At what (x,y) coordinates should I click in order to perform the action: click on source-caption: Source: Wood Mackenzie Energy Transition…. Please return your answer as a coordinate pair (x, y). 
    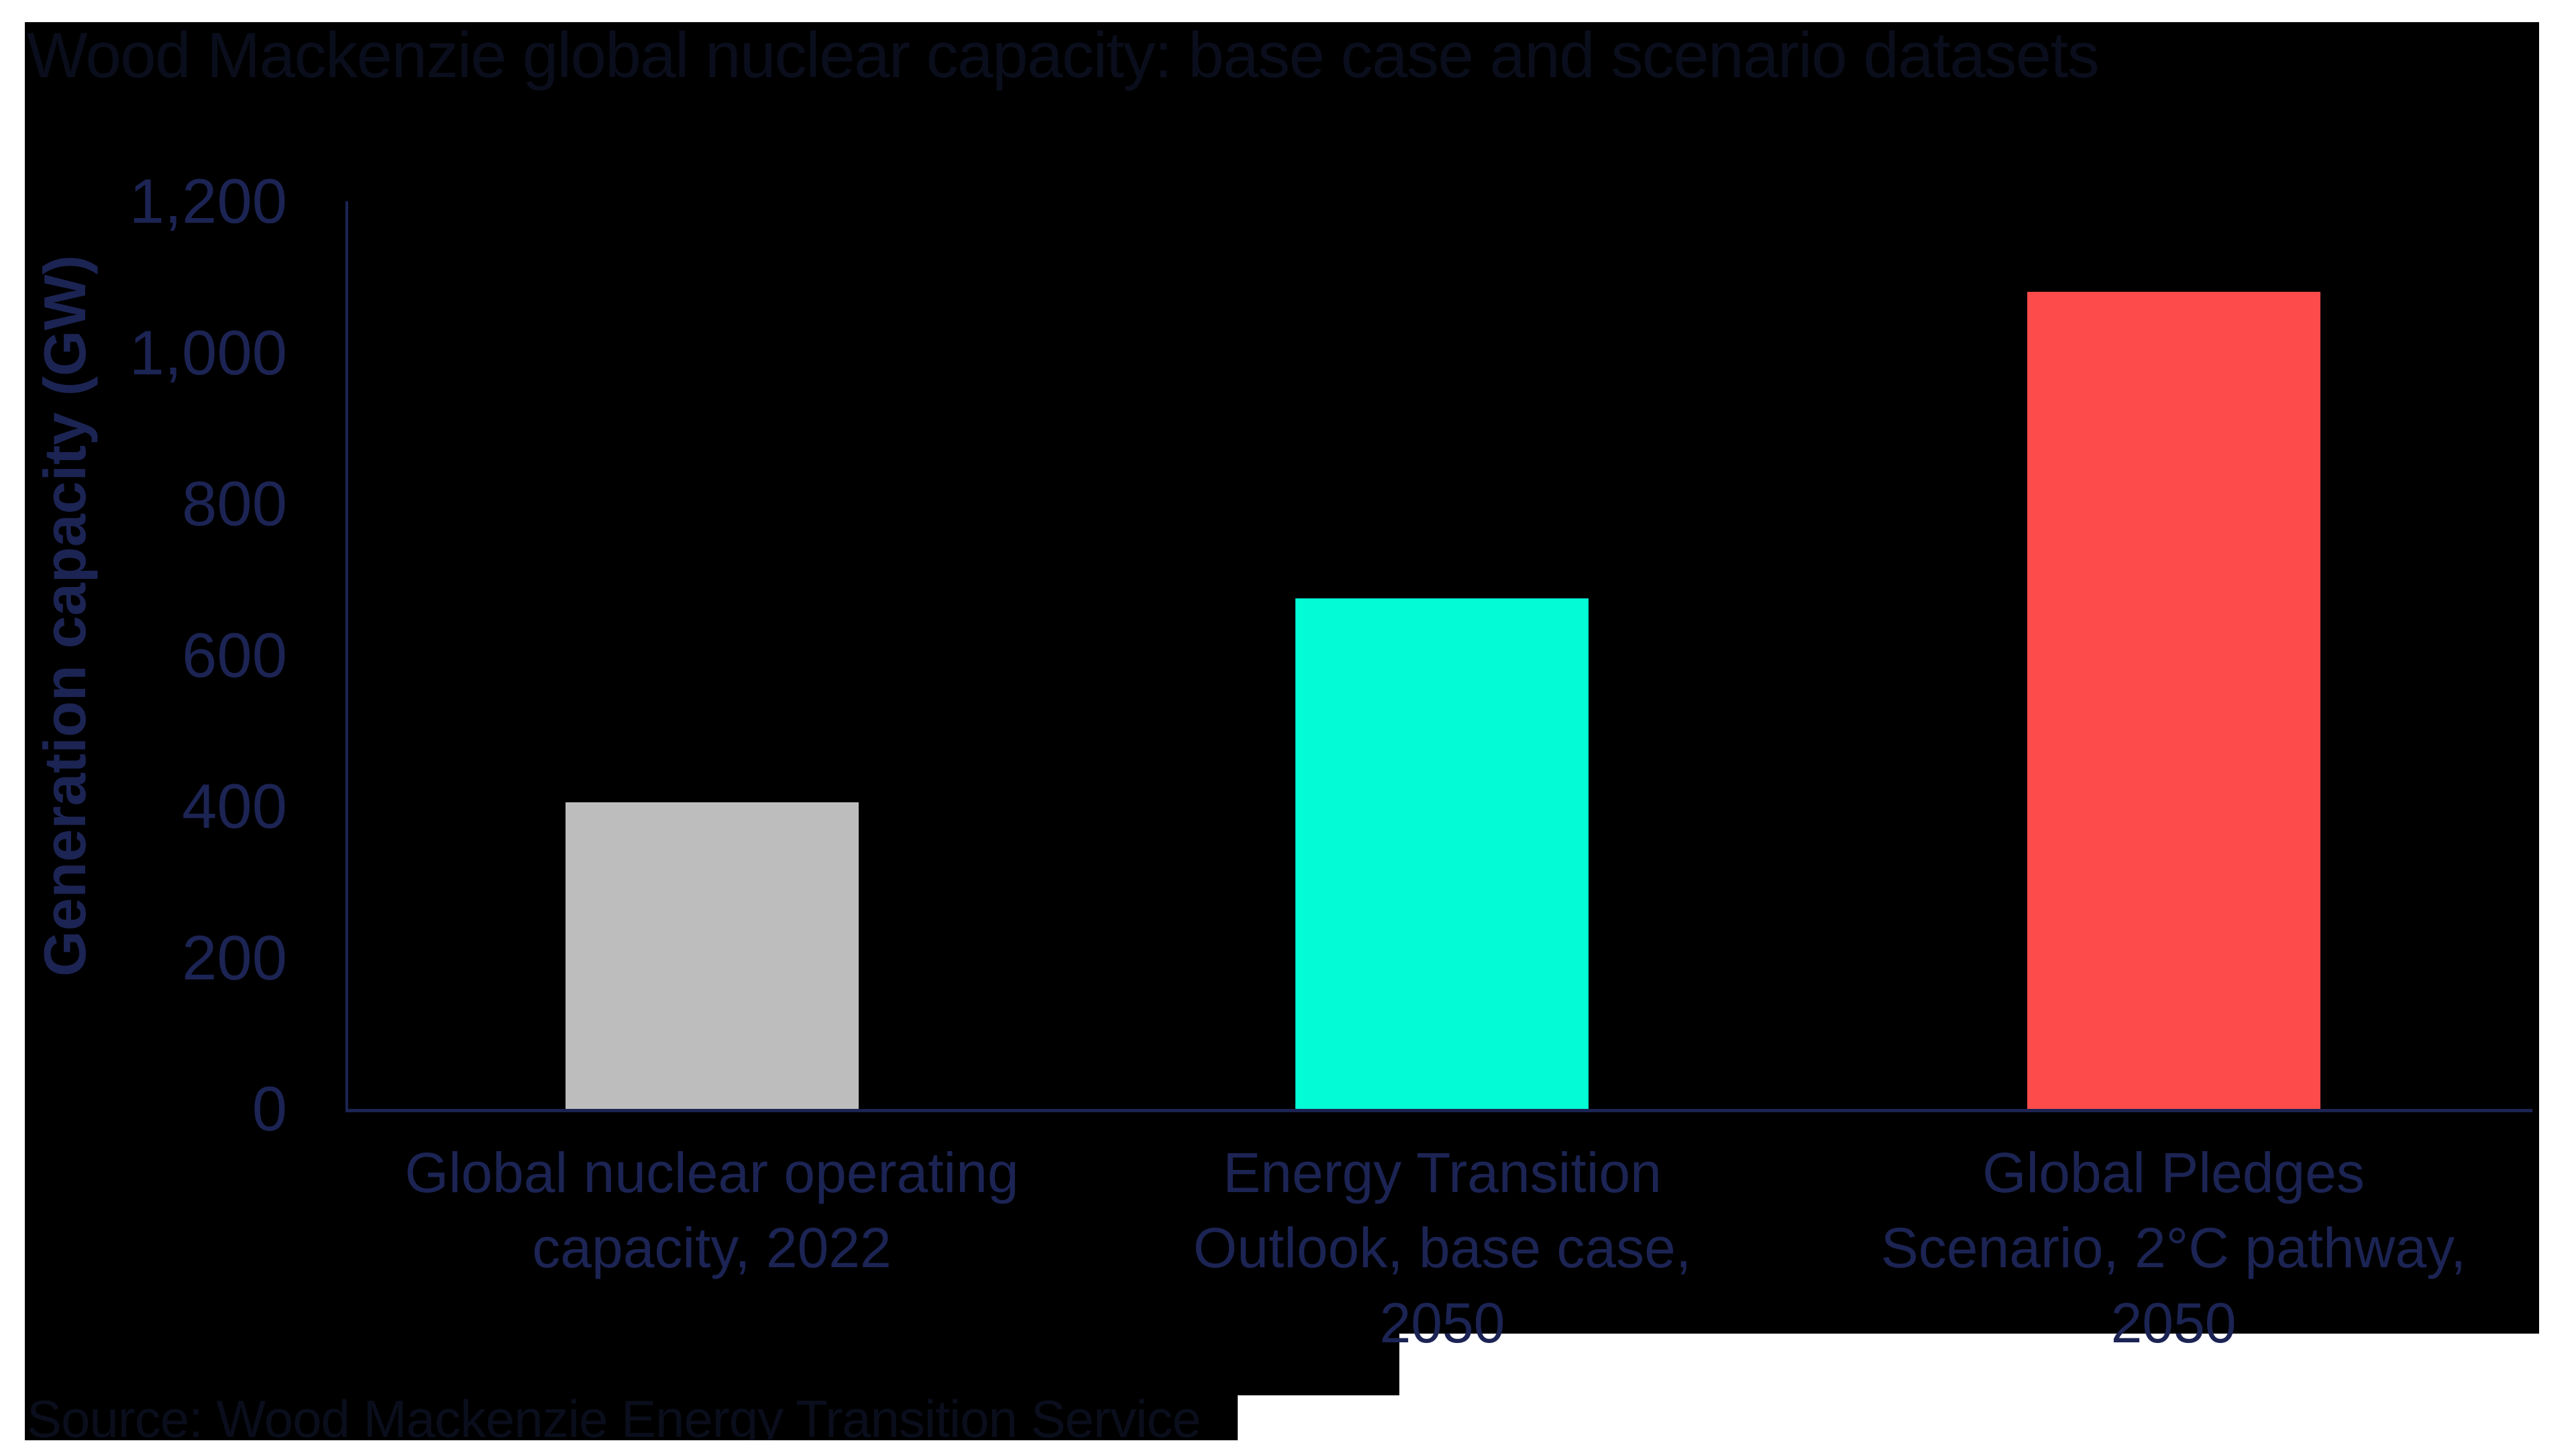
    Looking at the image, I should click on (614, 1414).